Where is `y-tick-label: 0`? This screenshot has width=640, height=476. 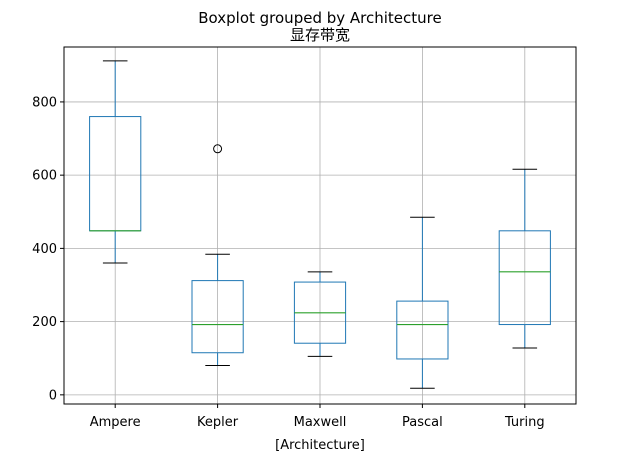
y-tick-label: 0 is located at coordinates (53, 395).